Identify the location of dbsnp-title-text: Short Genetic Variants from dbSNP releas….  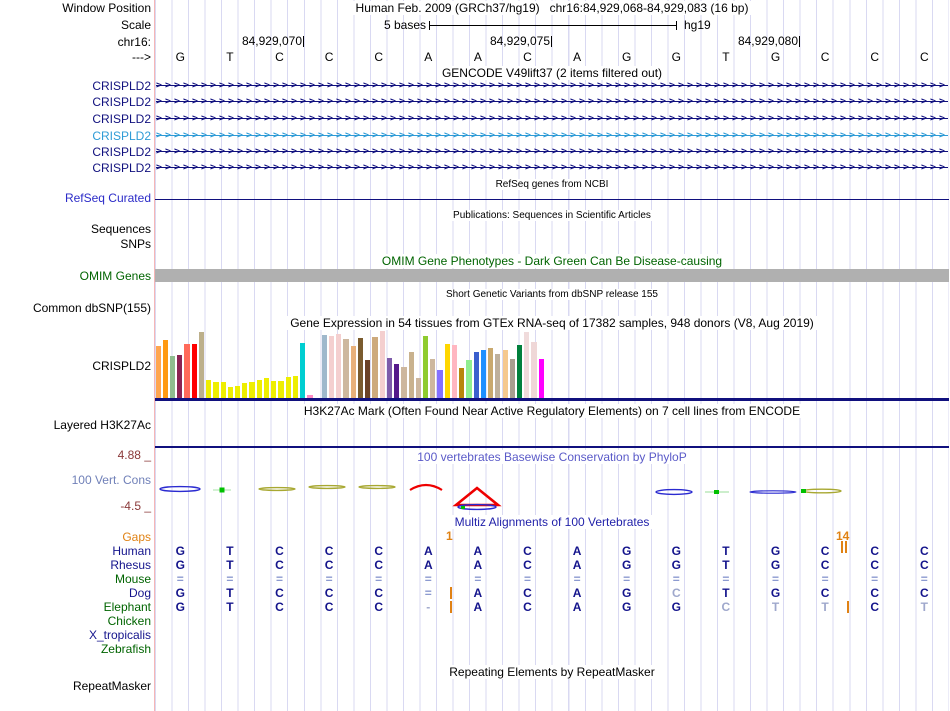
(552, 294).